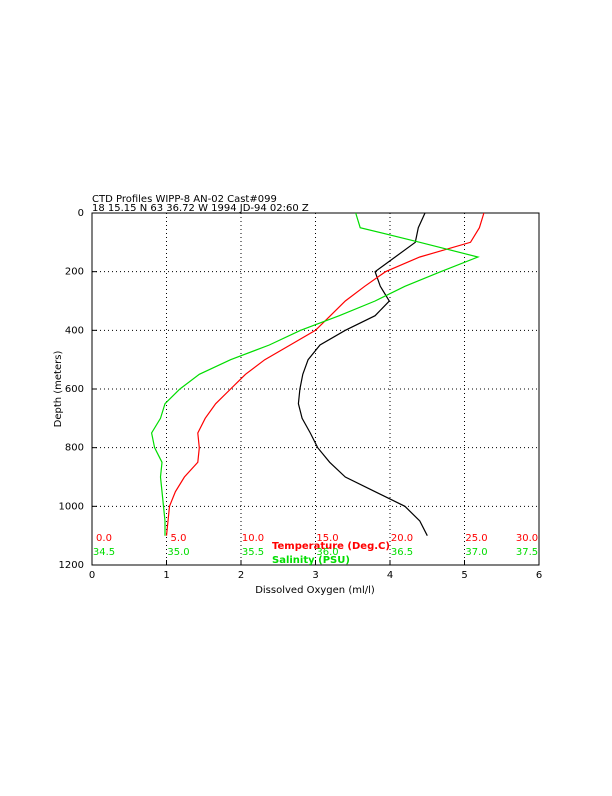 This screenshot has height=796, width=612. I want to click on salinity_axis-tick-label: 36.0, so click(327, 552).